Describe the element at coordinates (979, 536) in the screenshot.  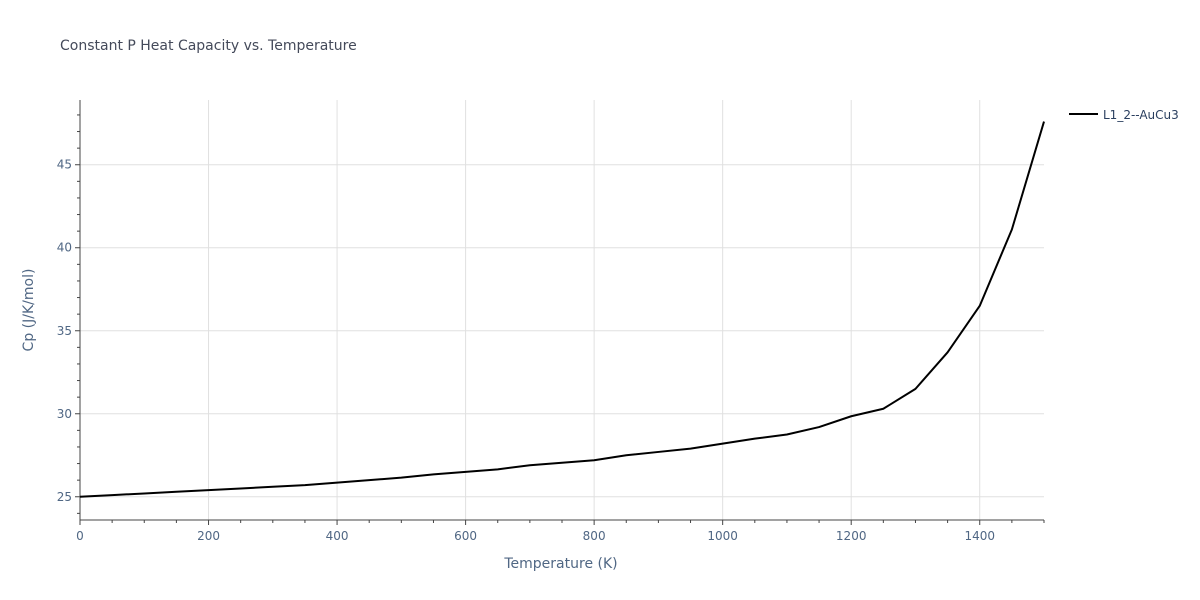
I see `x-tick-label: 1400` at that location.